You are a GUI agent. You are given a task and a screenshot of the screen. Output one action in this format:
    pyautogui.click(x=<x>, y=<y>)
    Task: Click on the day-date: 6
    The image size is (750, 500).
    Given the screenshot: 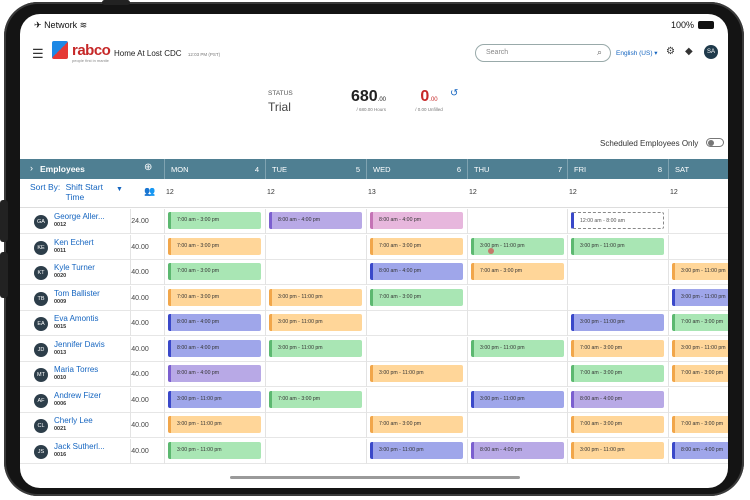 What is the action you would take?
    pyautogui.click(x=458, y=169)
    